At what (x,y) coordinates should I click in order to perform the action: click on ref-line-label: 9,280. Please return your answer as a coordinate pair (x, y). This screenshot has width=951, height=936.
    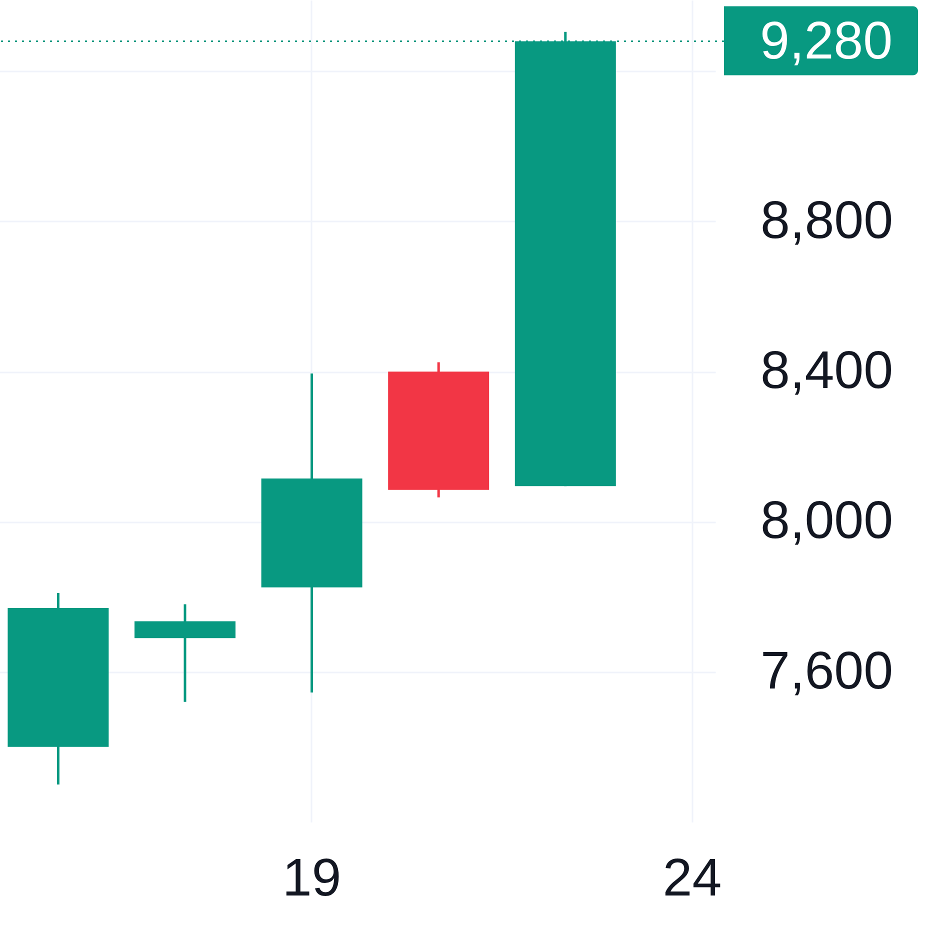
    Looking at the image, I should click on (826, 40).